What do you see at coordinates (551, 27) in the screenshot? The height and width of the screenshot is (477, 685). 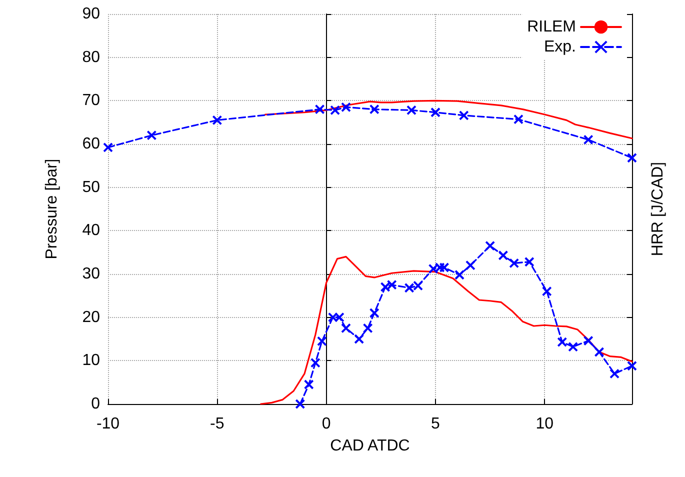 I see `legend-label: RILEM` at bounding box center [551, 27].